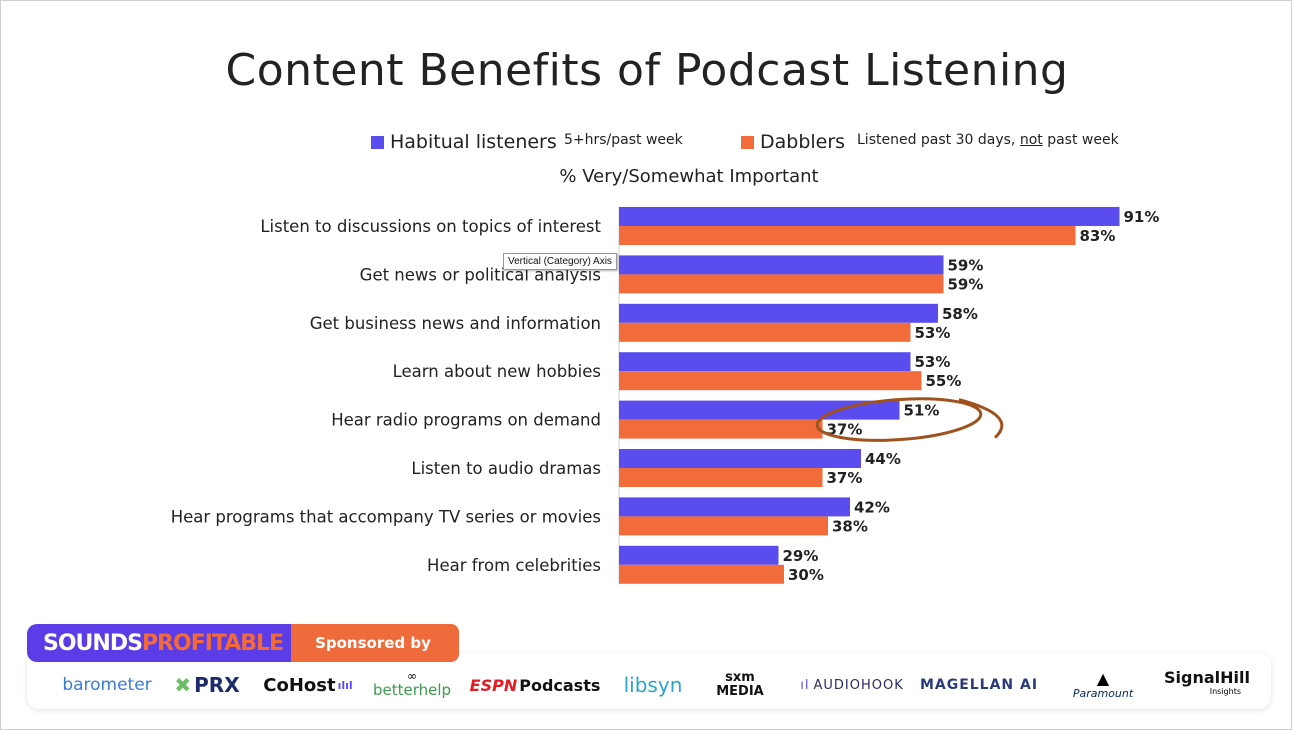 This screenshot has width=1292, height=730. What do you see at coordinates (647, 70) in the screenshot?
I see `chart-title: Content Benefits of Podcast Listening` at bounding box center [647, 70].